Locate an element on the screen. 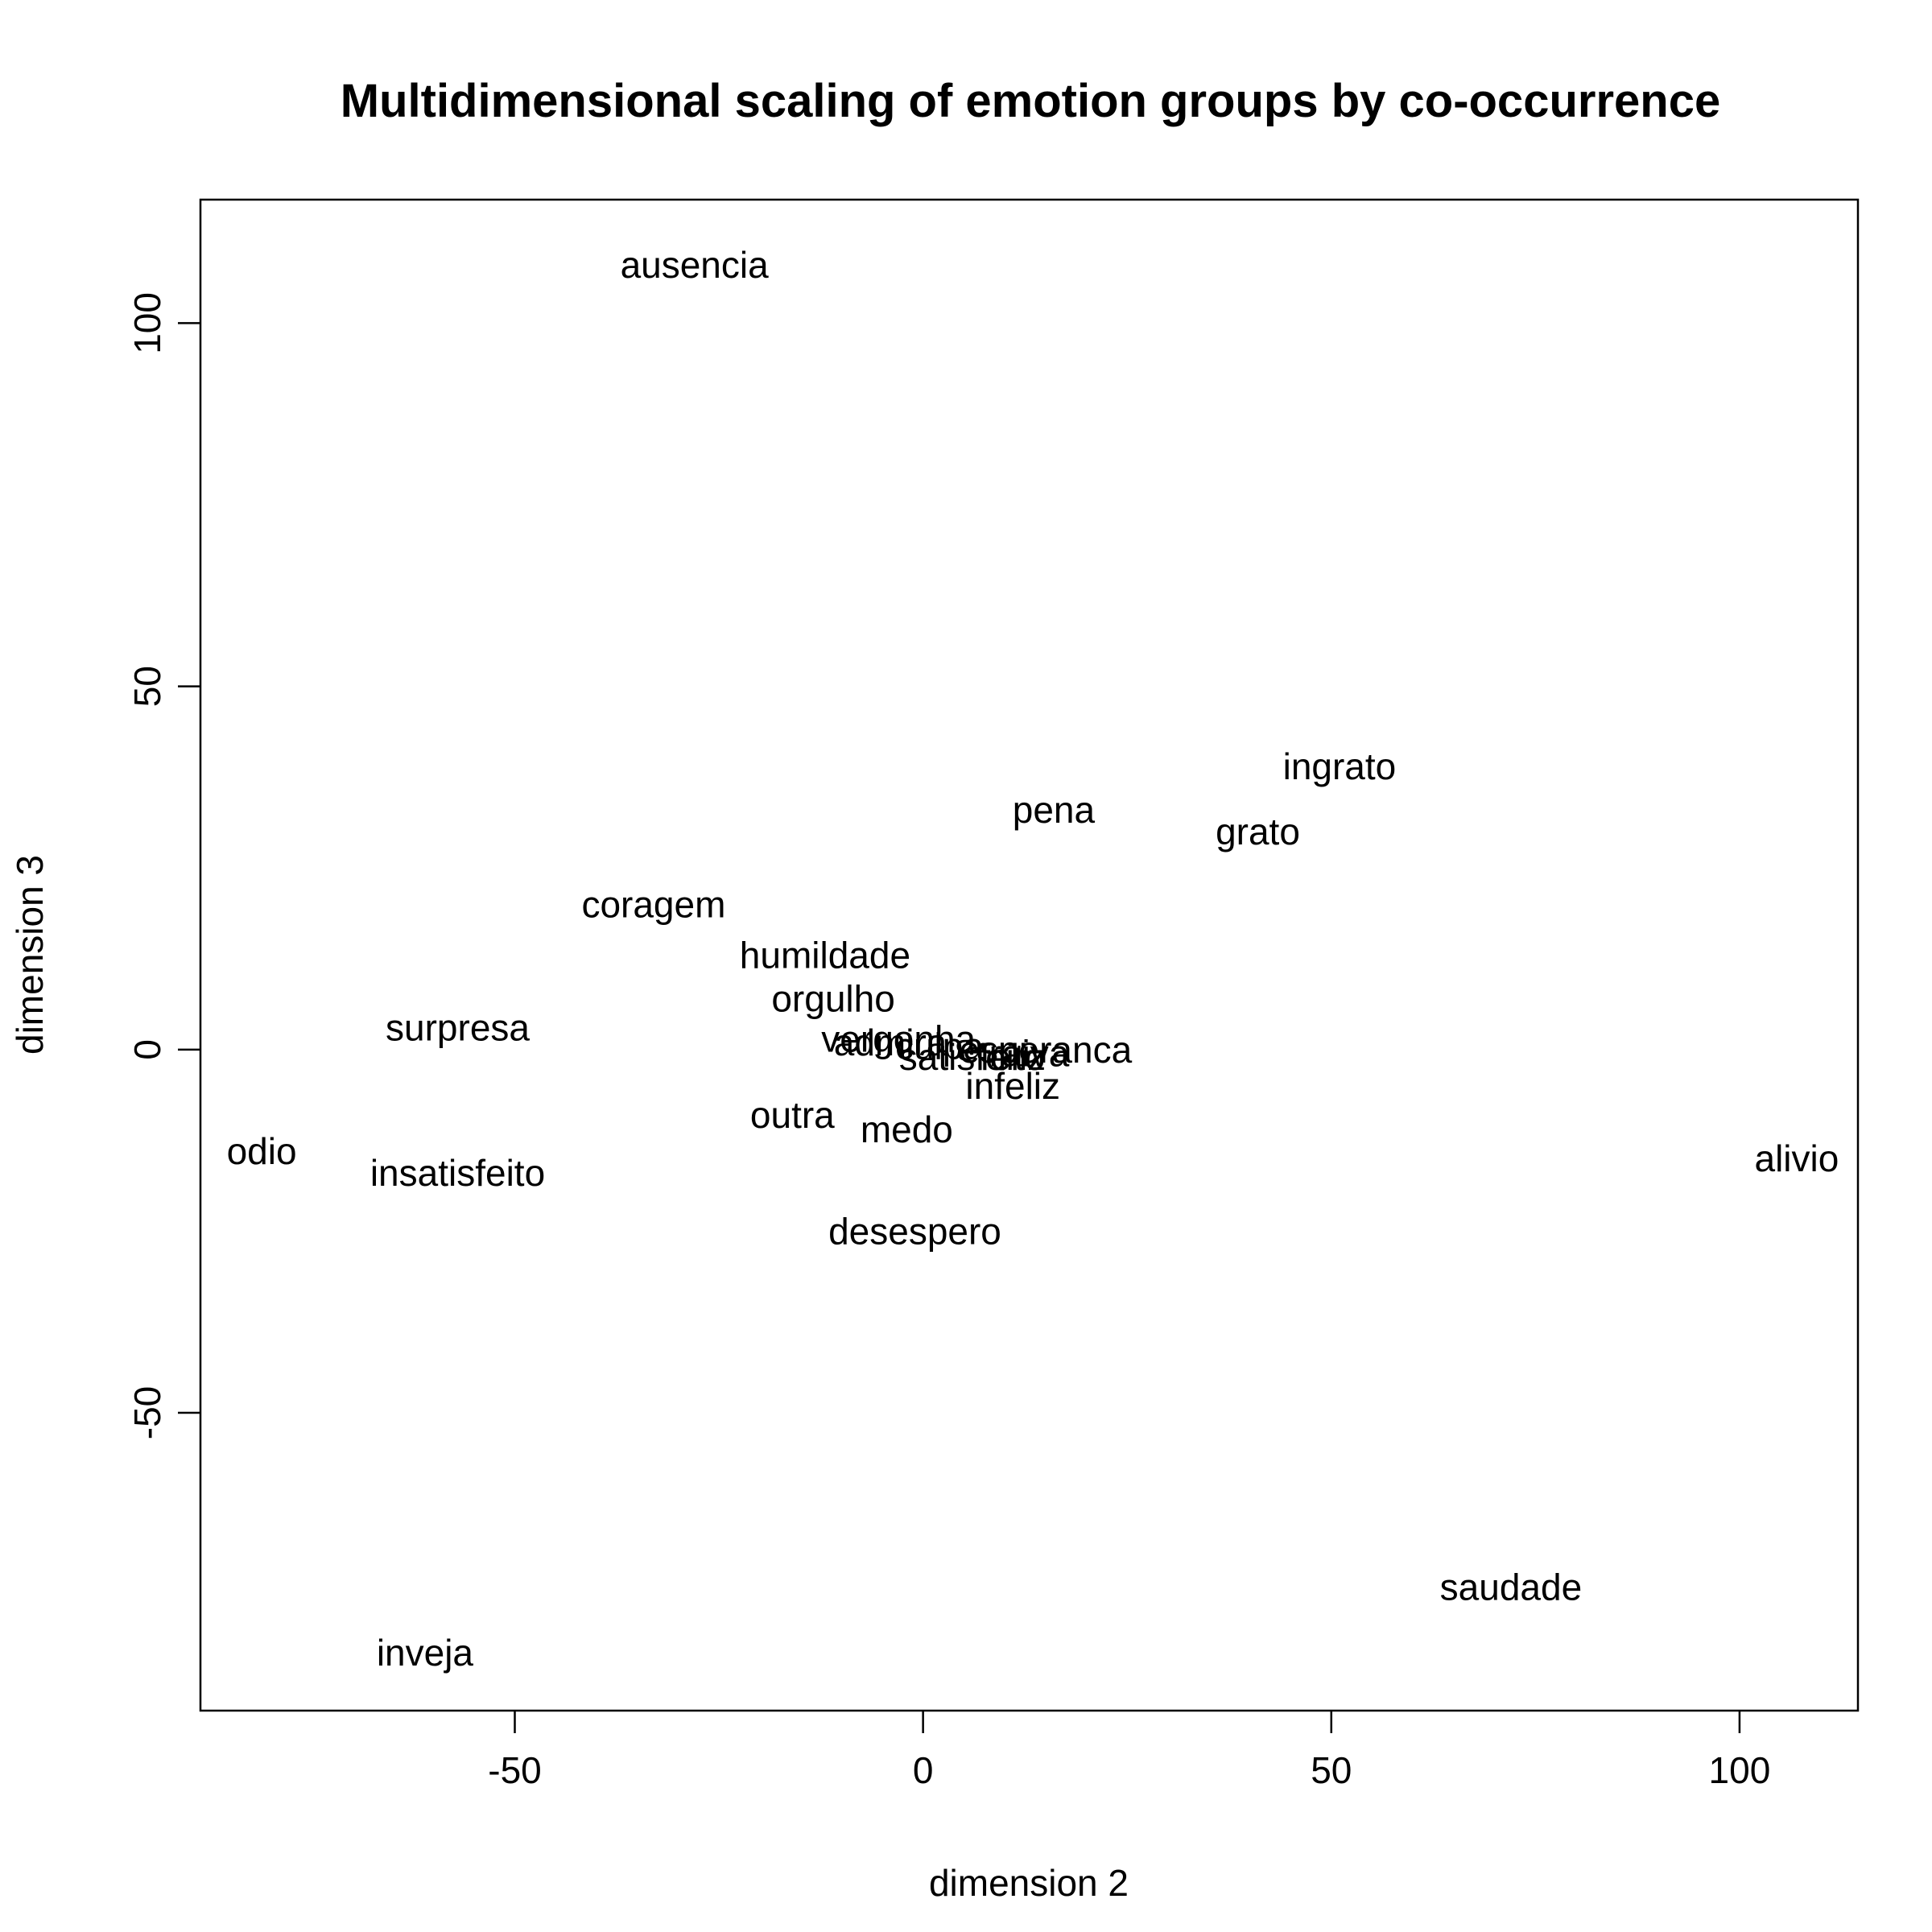 The height and width of the screenshot is (1932, 1932). x-tick-label: 0 is located at coordinates (924, 1770).